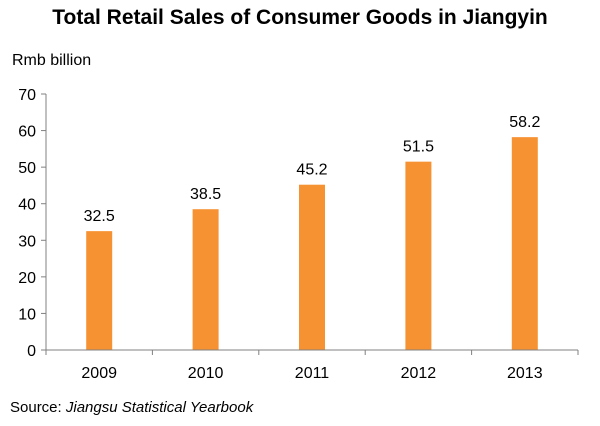 This screenshot has width=600, height=426. I want to click on x-tick-label: 2011, so click(312, 373).